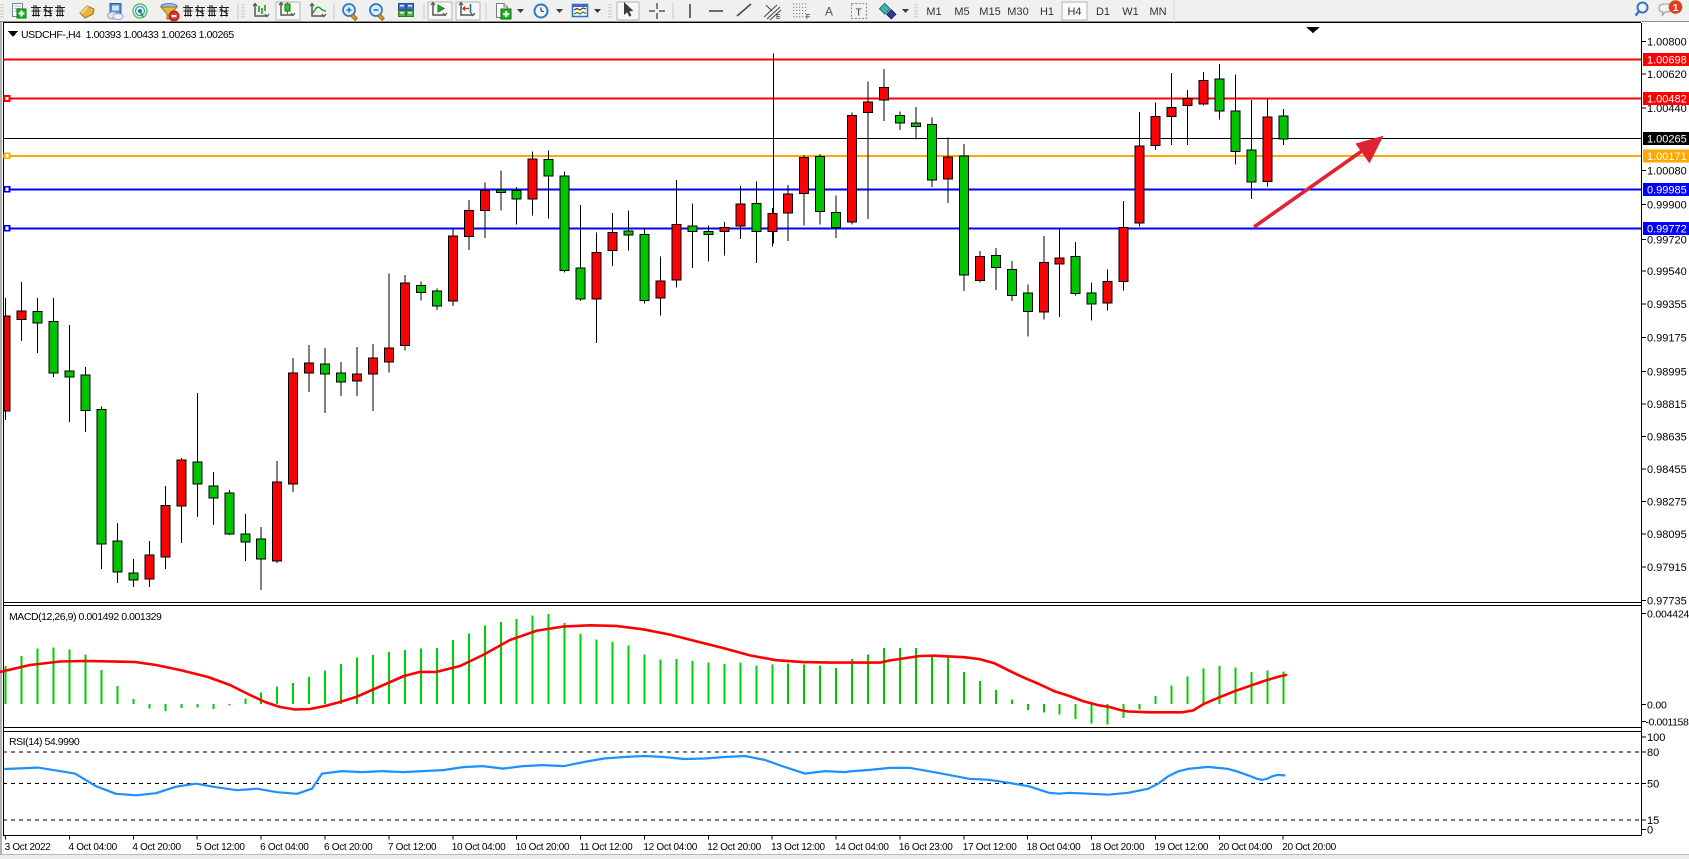 Image resolution: width=1689 pixels, height=859 pixels. What do you see at coordinates (1667, 503) in the screenshot?
I see `svg-text: 0.98275` at bounding box center [1667, 503].